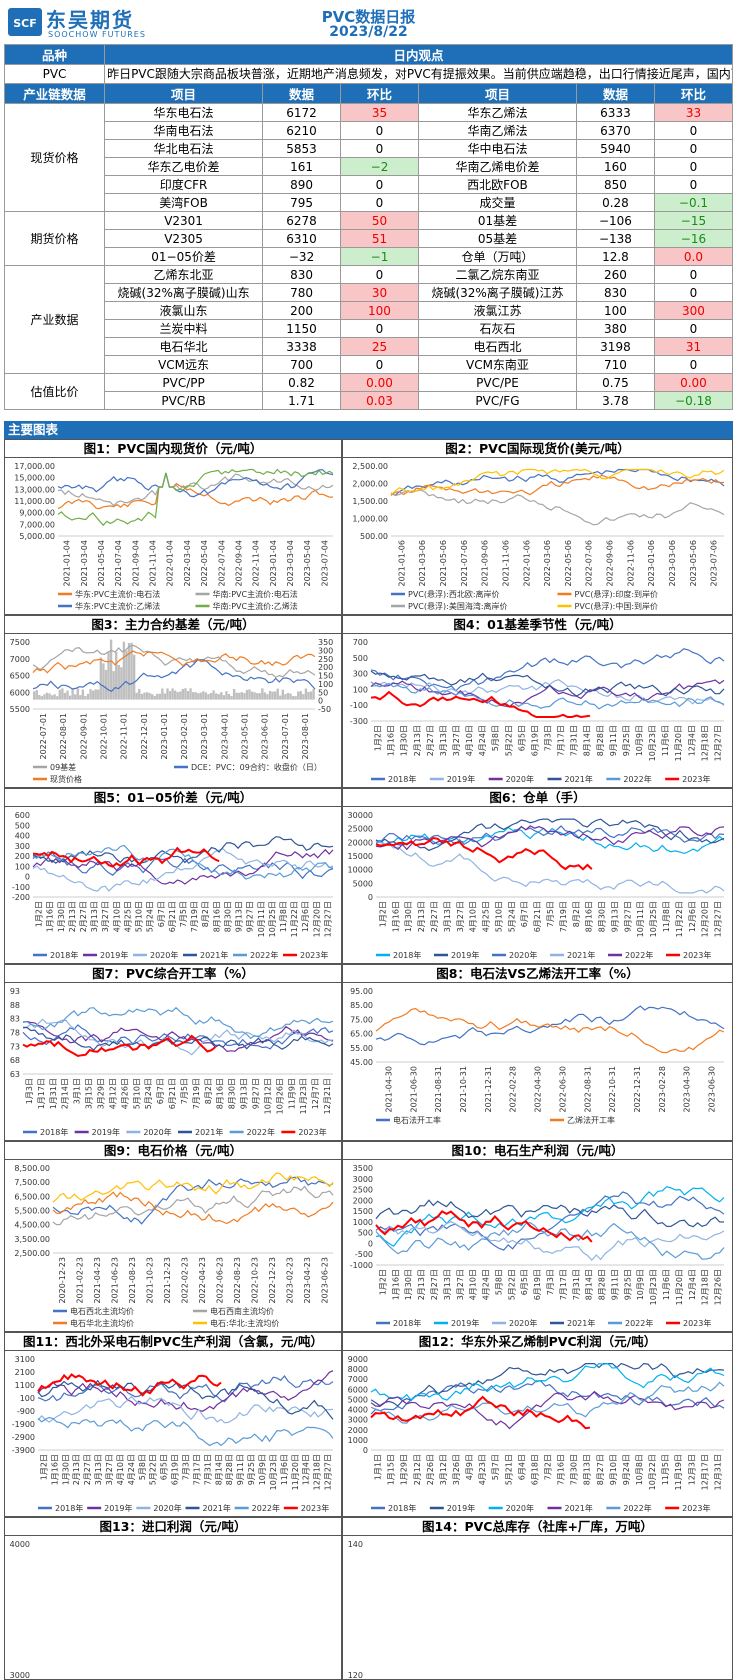 The width and height of the screenshot is (737, 1680). Describe the element at coordinates (379, 93) in the screenshot. I see `col-header: 环比` at that location.